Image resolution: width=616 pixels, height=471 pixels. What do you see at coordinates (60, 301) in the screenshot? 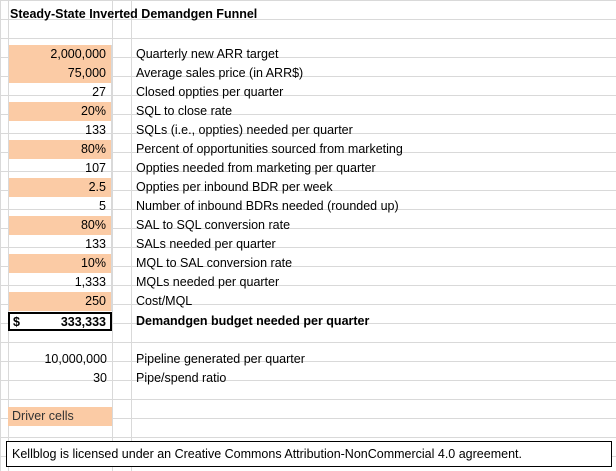
I see `driver-value-cell: 250` at bounding box center [60, 301].